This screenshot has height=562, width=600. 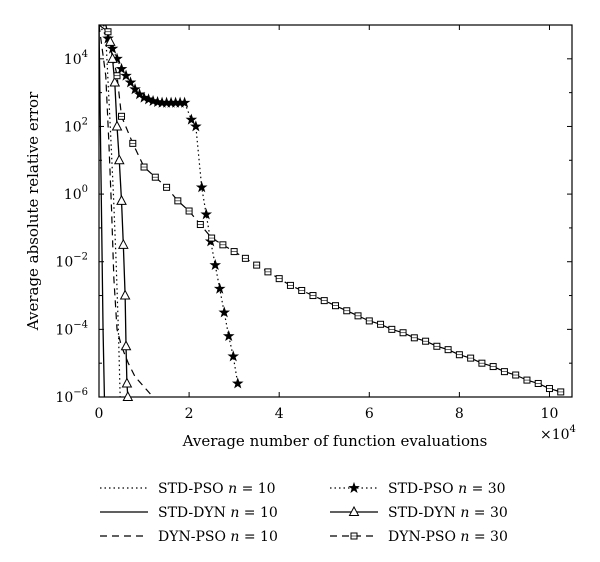 What do you see at coordinates (327, 414) in the screenshot?
I see `x-tick-labels: 0 2 4 6 8 10` at bounding box center [327, 414].